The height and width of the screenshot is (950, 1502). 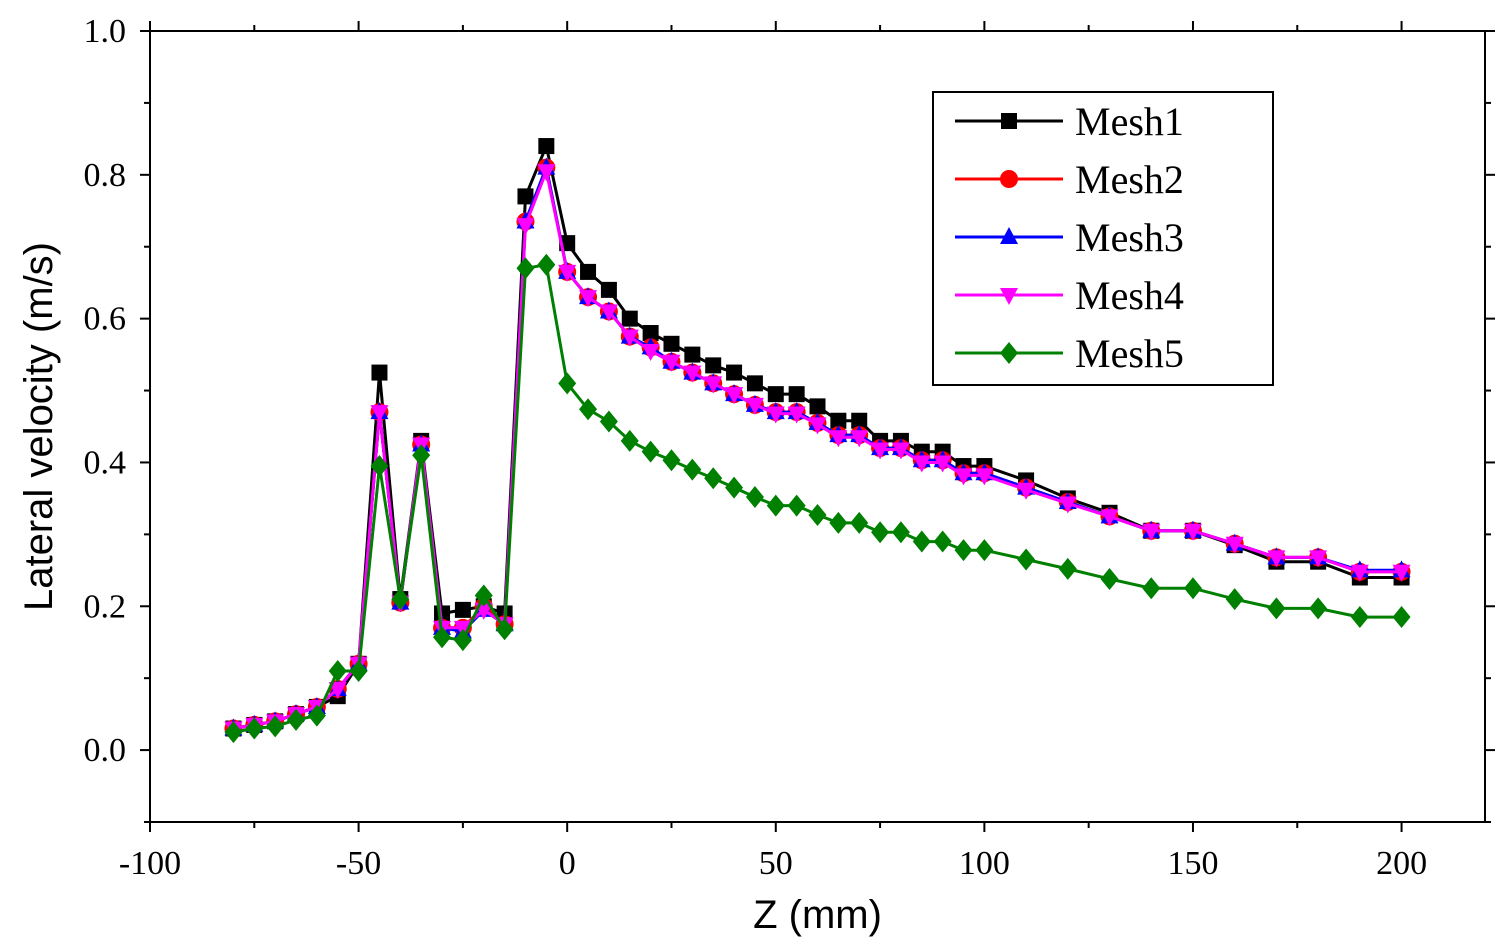 I want to click on y-tick-label: 1.0, so click(x=105, y=31).